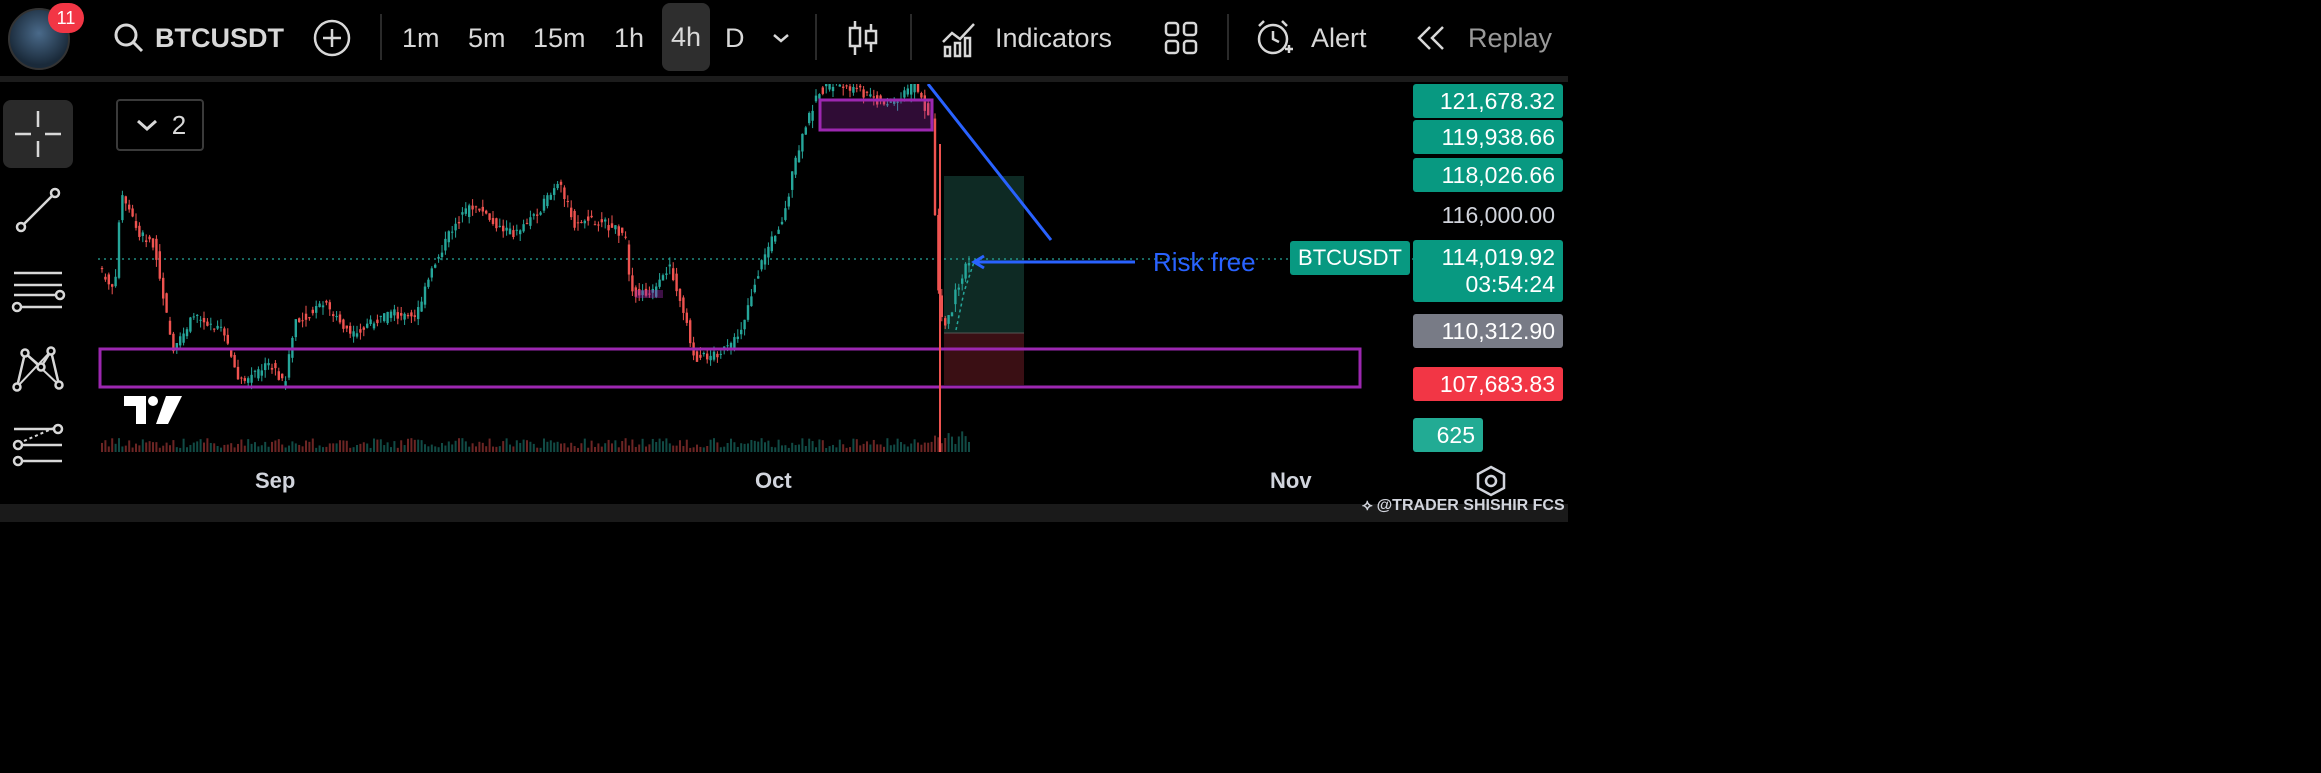 This screenshot has width=2321, height=773. What do you see at coordinates (984, 359) in the screenshot?
I see `position-loss-zone` at bounding box center [984, 359].